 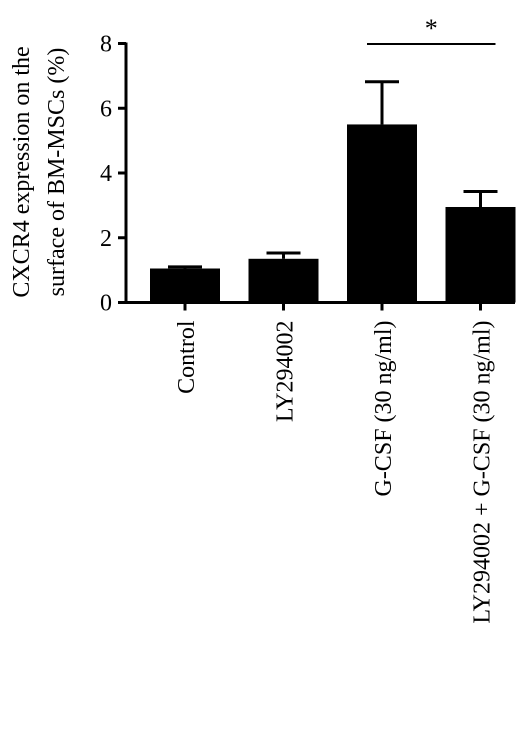 What do you see at coordinates (106, 109) in the screenshot?
I see `y-tick-label-6: 6` at bounding box center [106, 109].